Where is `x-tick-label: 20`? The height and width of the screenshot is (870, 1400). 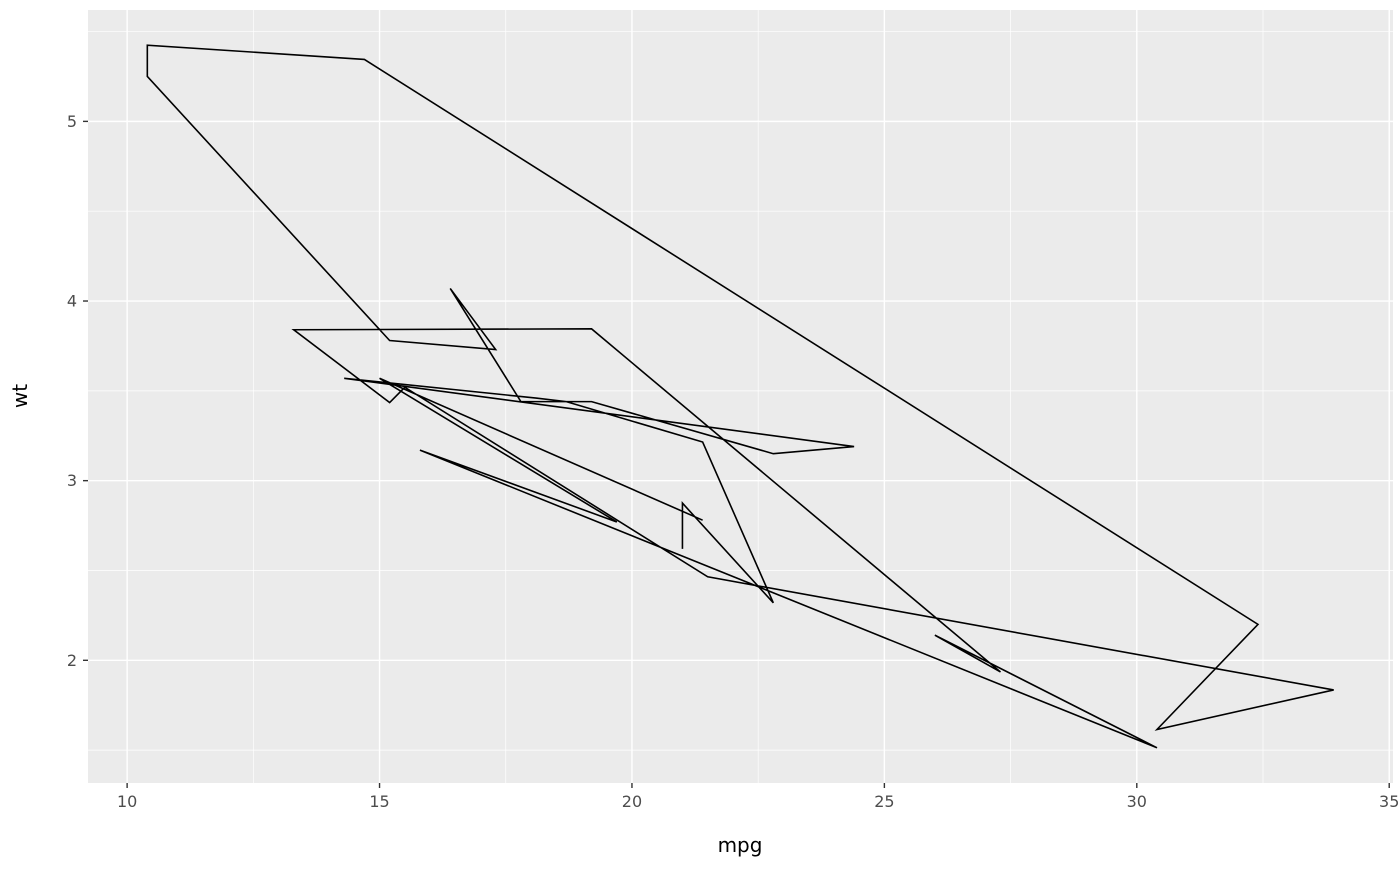
x-tick-label: 20 is located at coordinates (632, 801).